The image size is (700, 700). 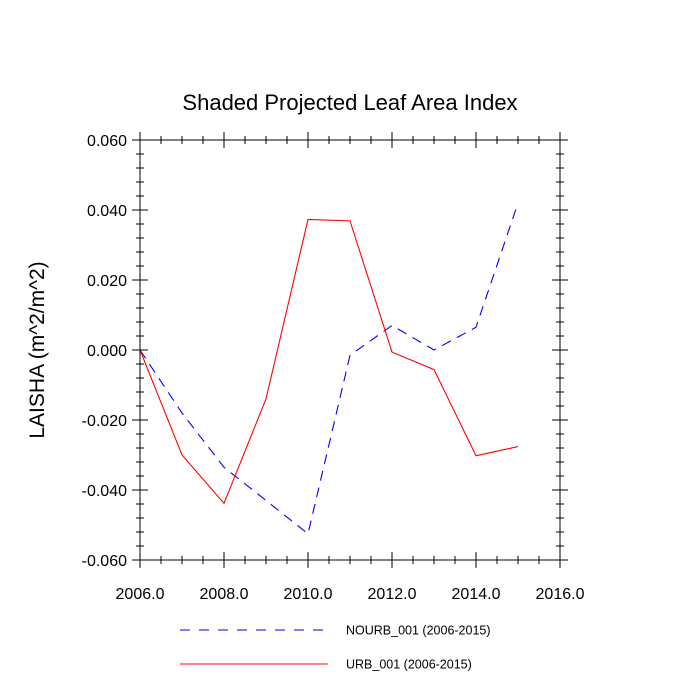 What do you see at coordinates (107, 281) in the screenshot?
I see `y-tick-label: 0.020` at bounding box center [107, 281].